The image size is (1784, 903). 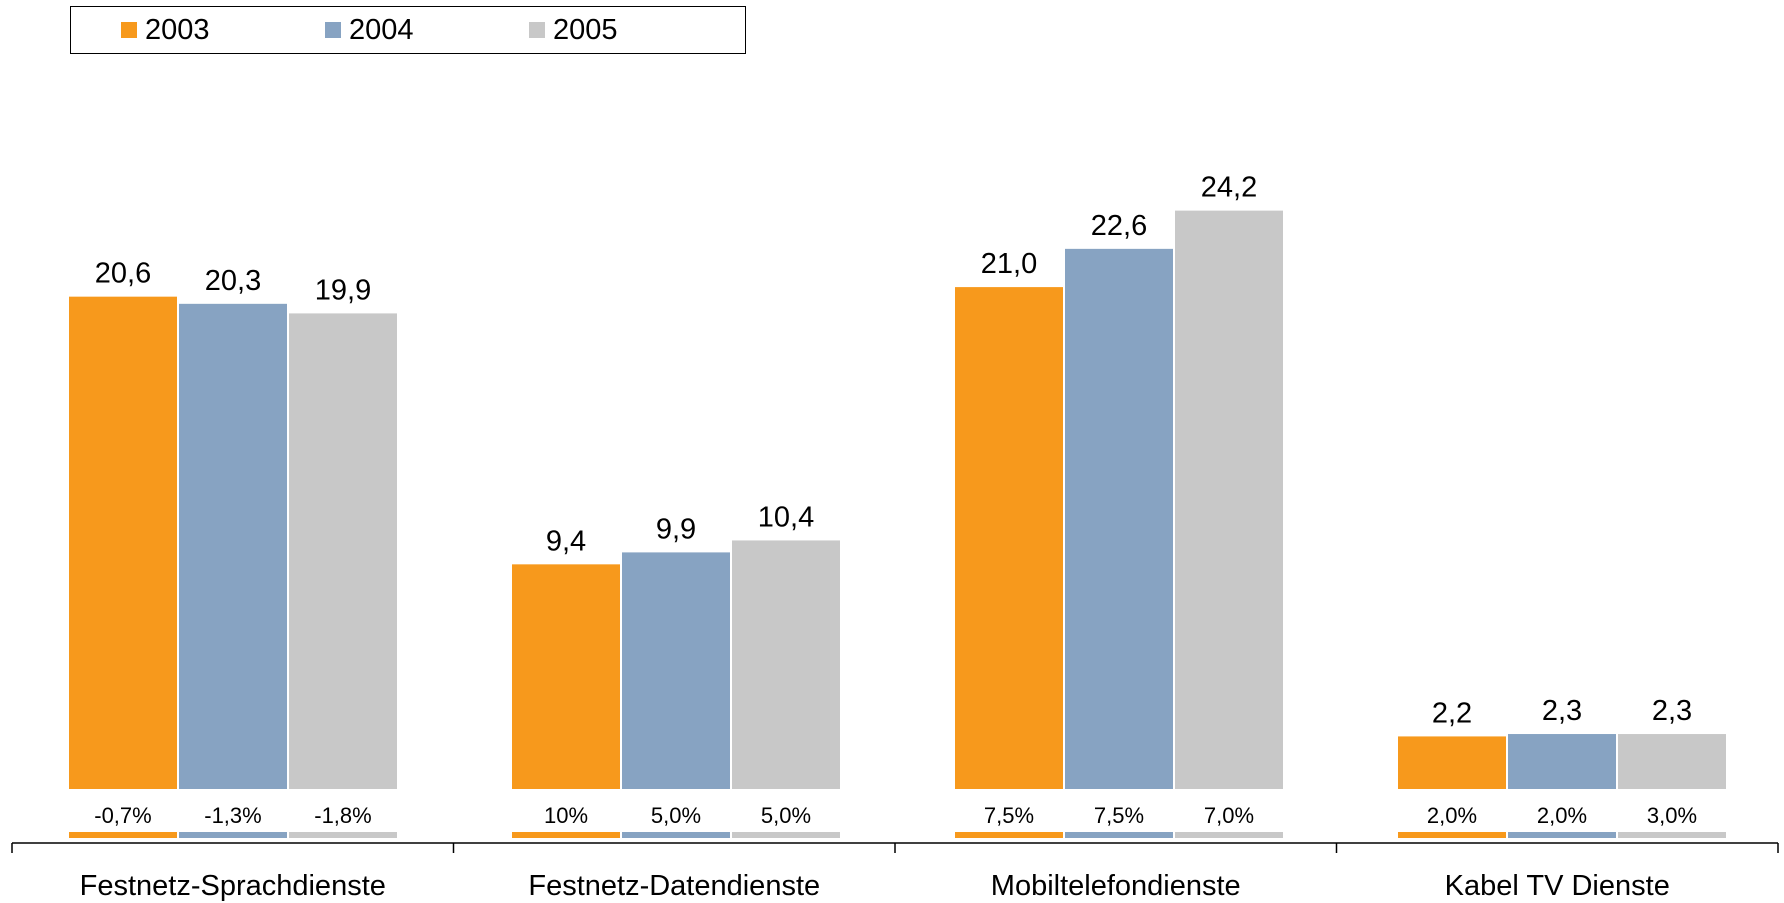 I want to click on data-label: 2,2, so click(x=1452, y=713).